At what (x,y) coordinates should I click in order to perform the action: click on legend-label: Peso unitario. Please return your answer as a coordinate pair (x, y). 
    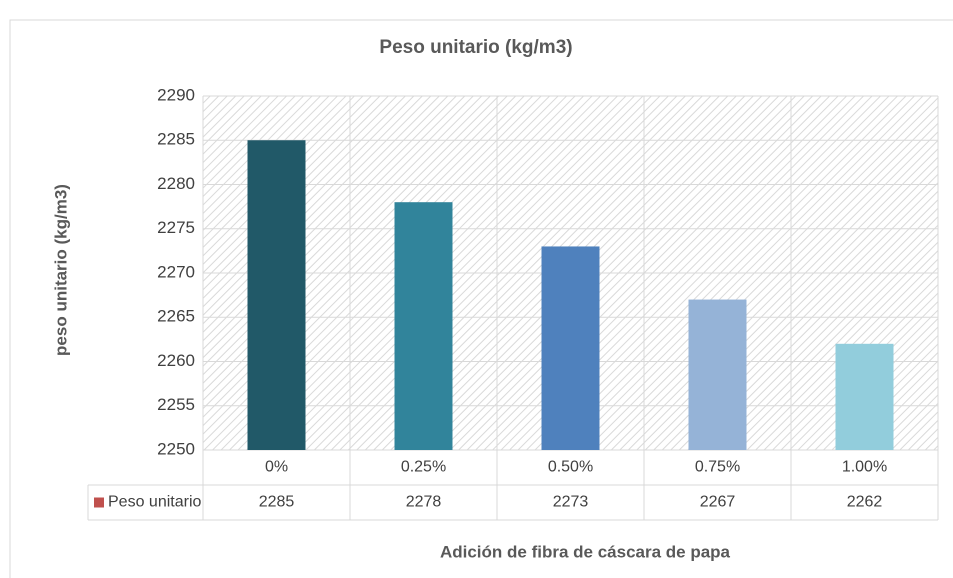
    Looking at the image, I should click on (154, 502).